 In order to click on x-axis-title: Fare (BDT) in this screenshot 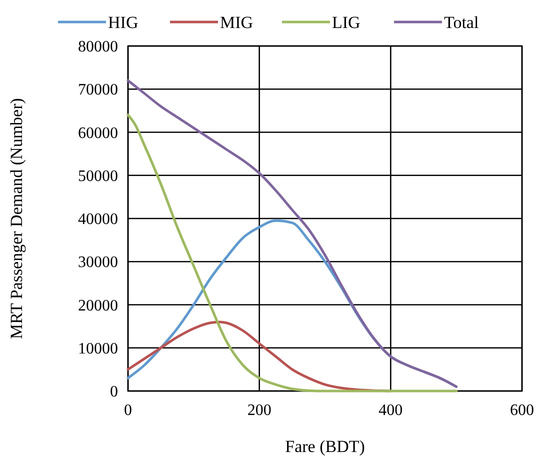, I will do `click(325, 446)`.